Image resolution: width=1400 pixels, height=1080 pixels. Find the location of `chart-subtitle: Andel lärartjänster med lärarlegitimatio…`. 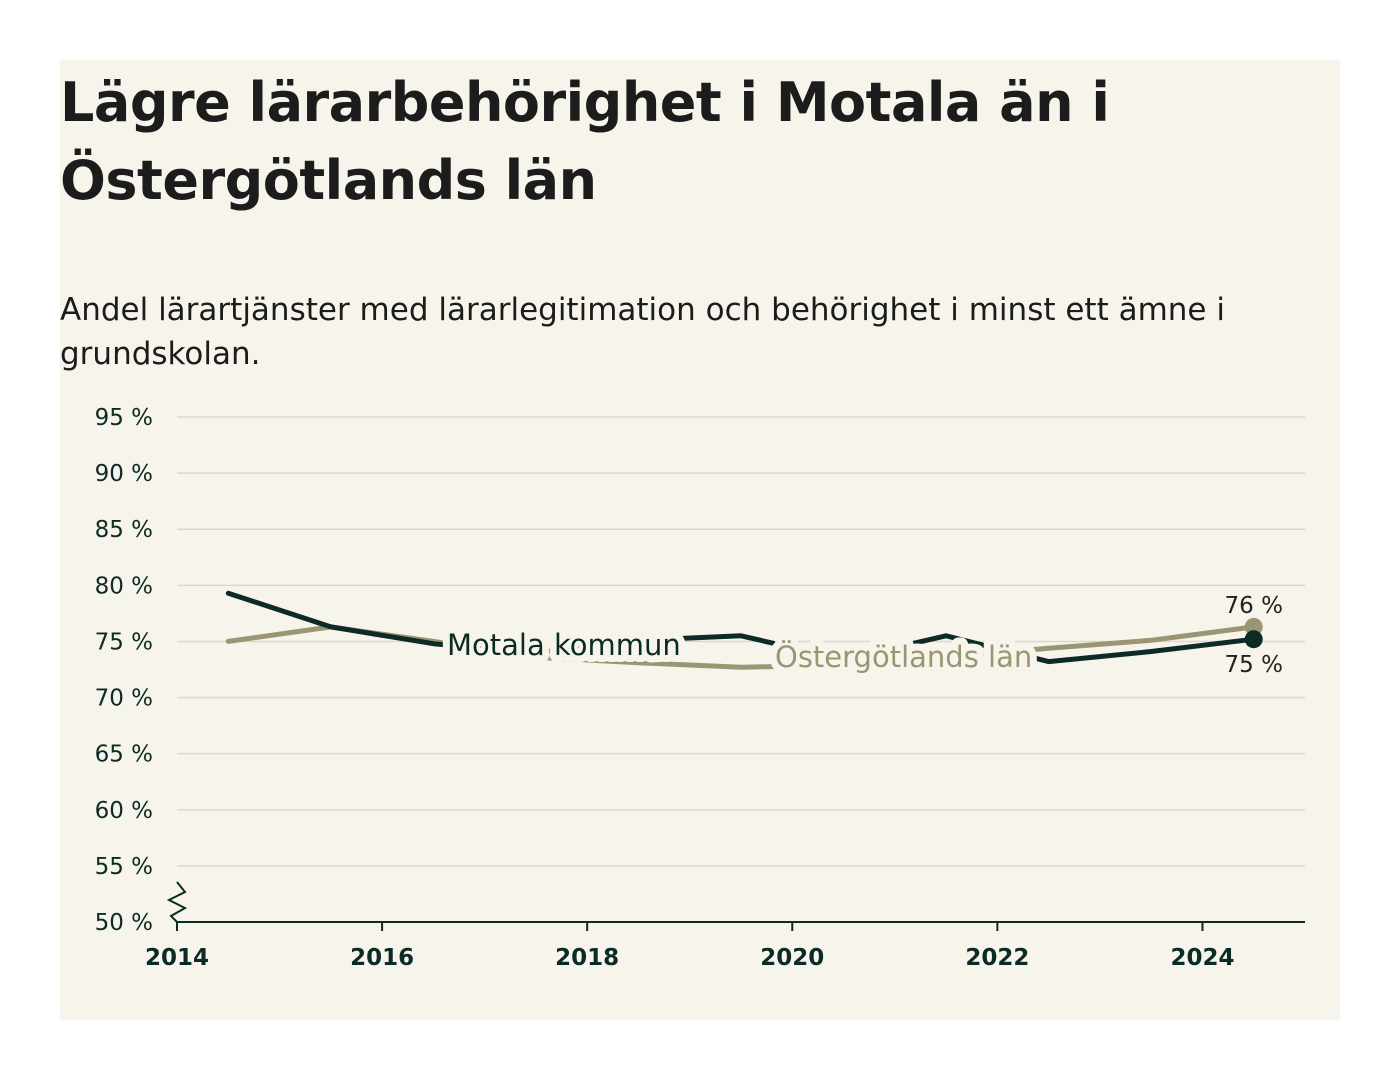

chart-subtitle: Andel lärartjänster med lärarlegitimatio… is located at coordinates (642, 332).